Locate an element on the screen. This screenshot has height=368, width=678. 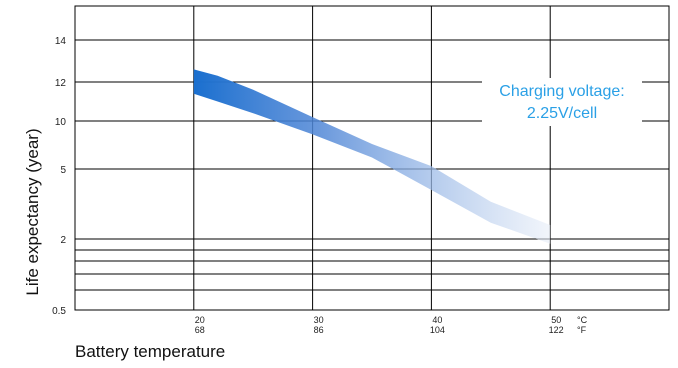
x-unit-celsius: °C is located at coordinates (582, 320).